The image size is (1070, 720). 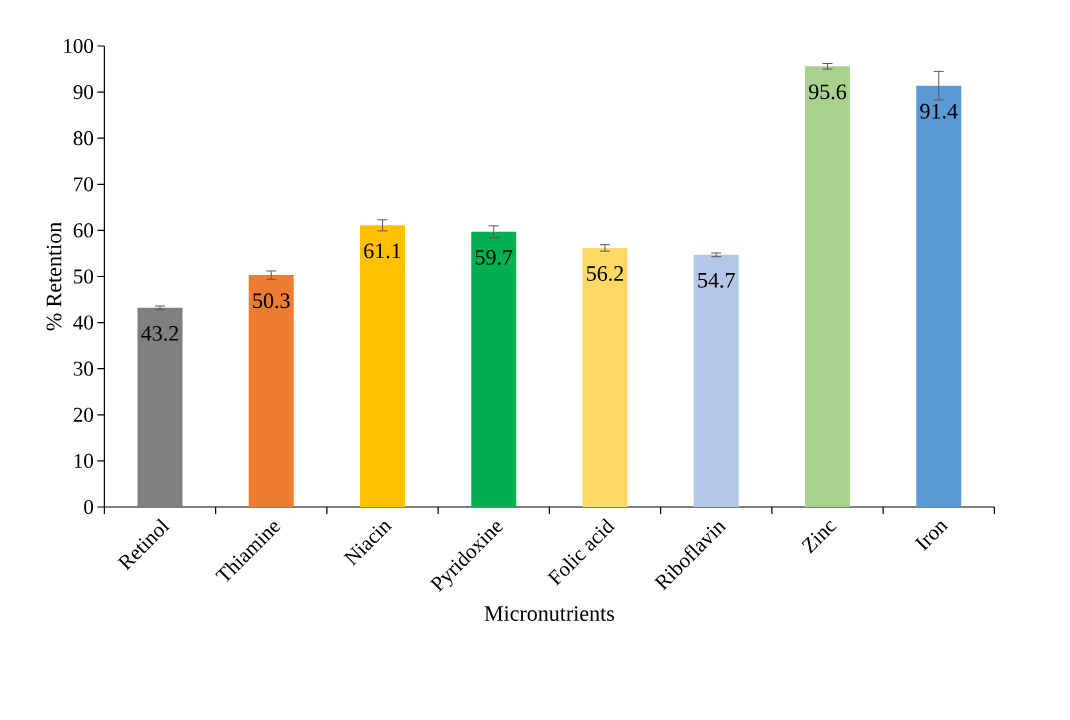 I want to click on y-tick-label: 100, so click(x=79, y=46).